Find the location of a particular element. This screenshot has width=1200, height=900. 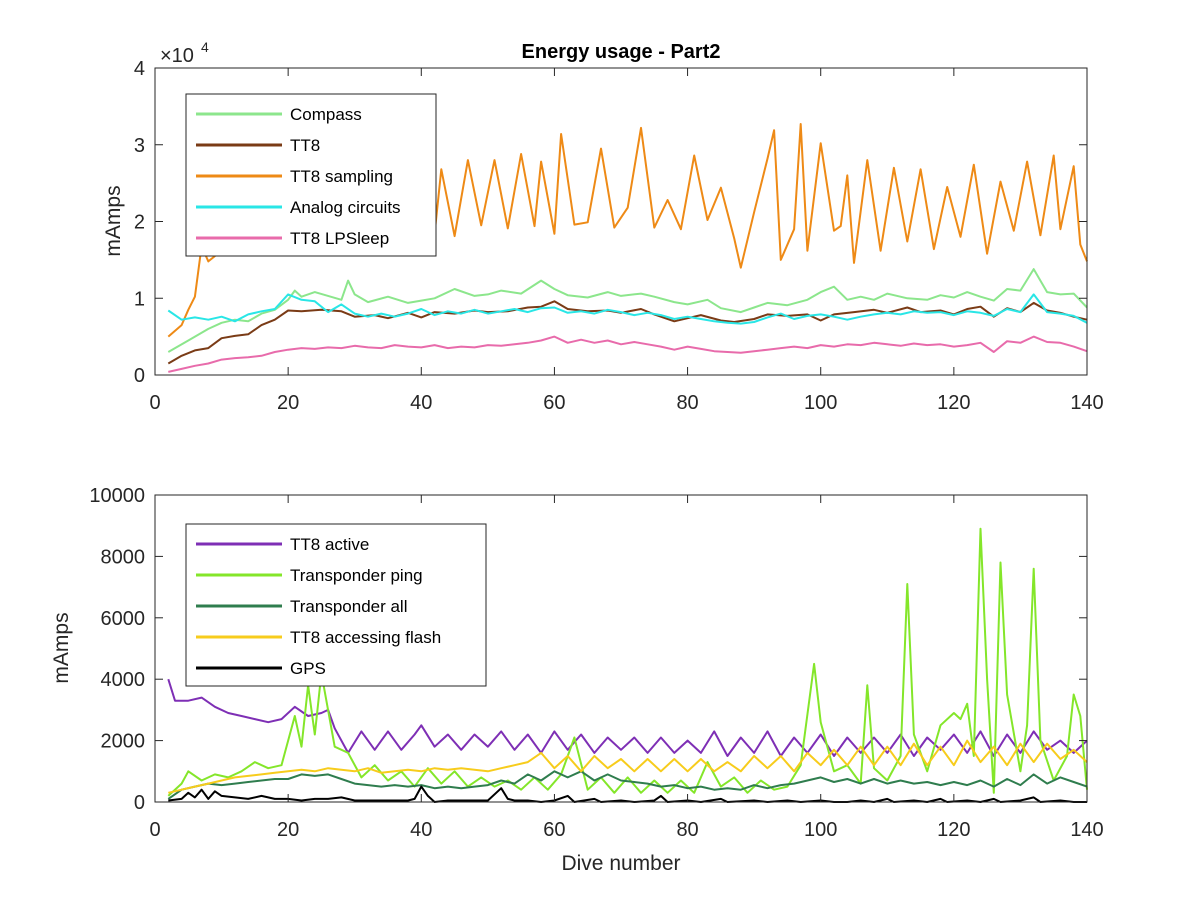

legend-entry: GPS is located at coordinates (308, 668).